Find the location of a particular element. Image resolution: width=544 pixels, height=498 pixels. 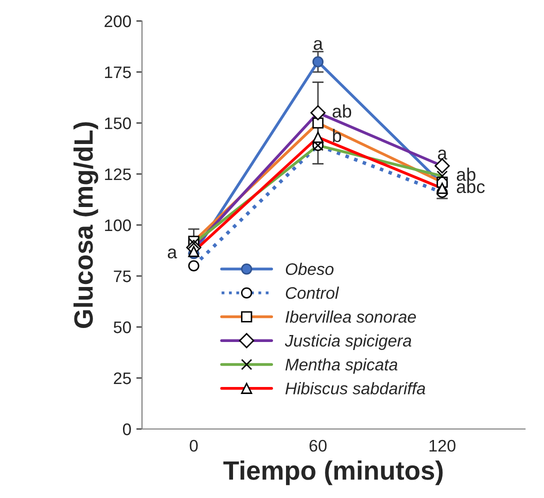

y-tick-label: 200 is located at coordinates (117, 21).